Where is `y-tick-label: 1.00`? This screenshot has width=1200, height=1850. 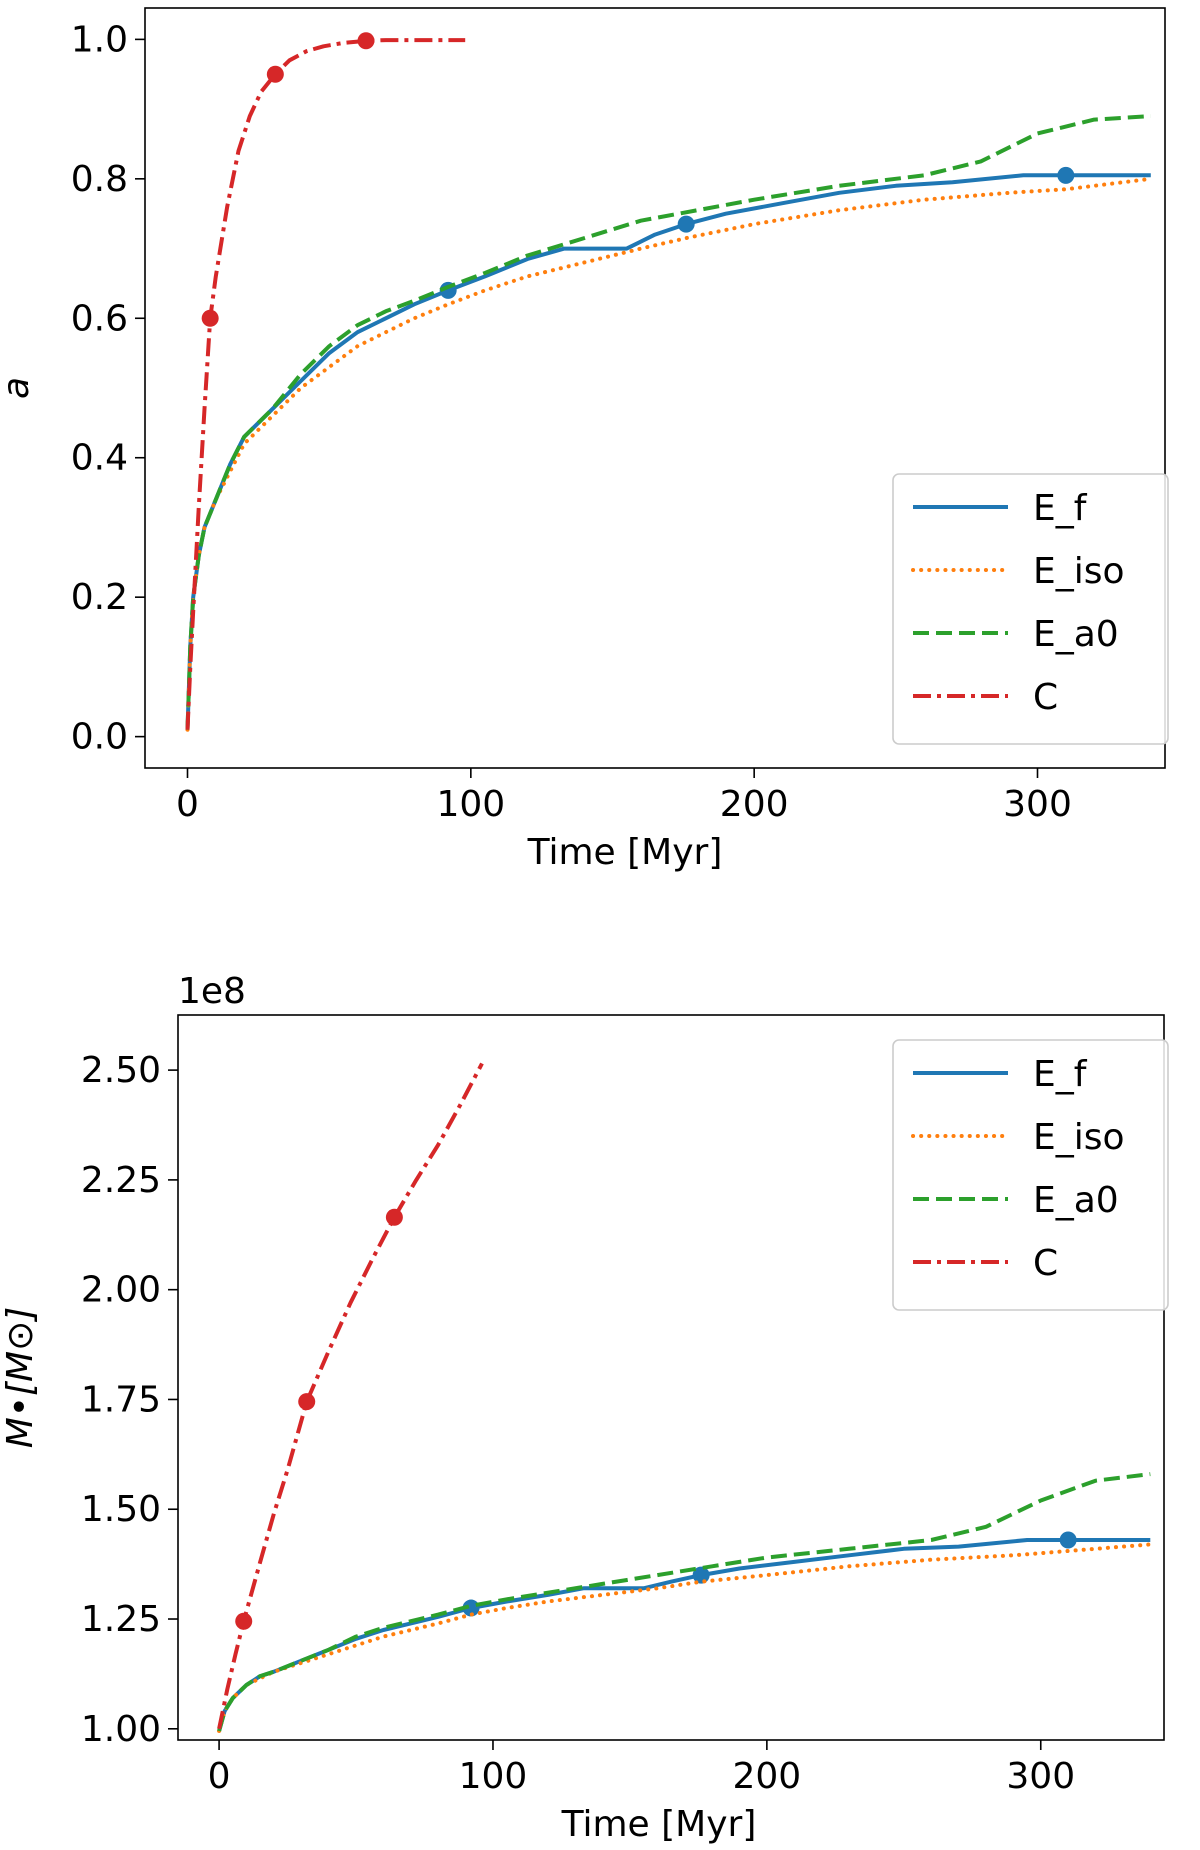
y-tick-label: 1.00 is located at coordinates (121, 1729).